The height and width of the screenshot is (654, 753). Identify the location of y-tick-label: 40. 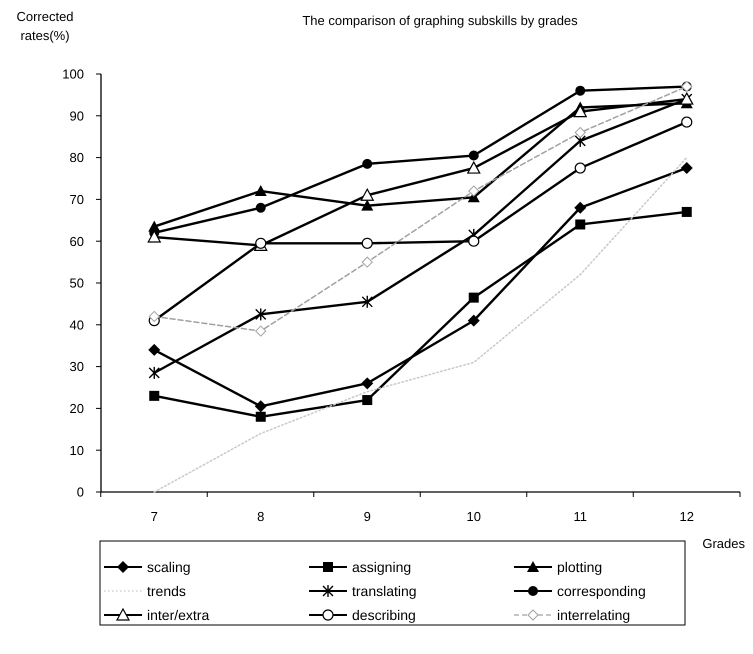
(77, 324).